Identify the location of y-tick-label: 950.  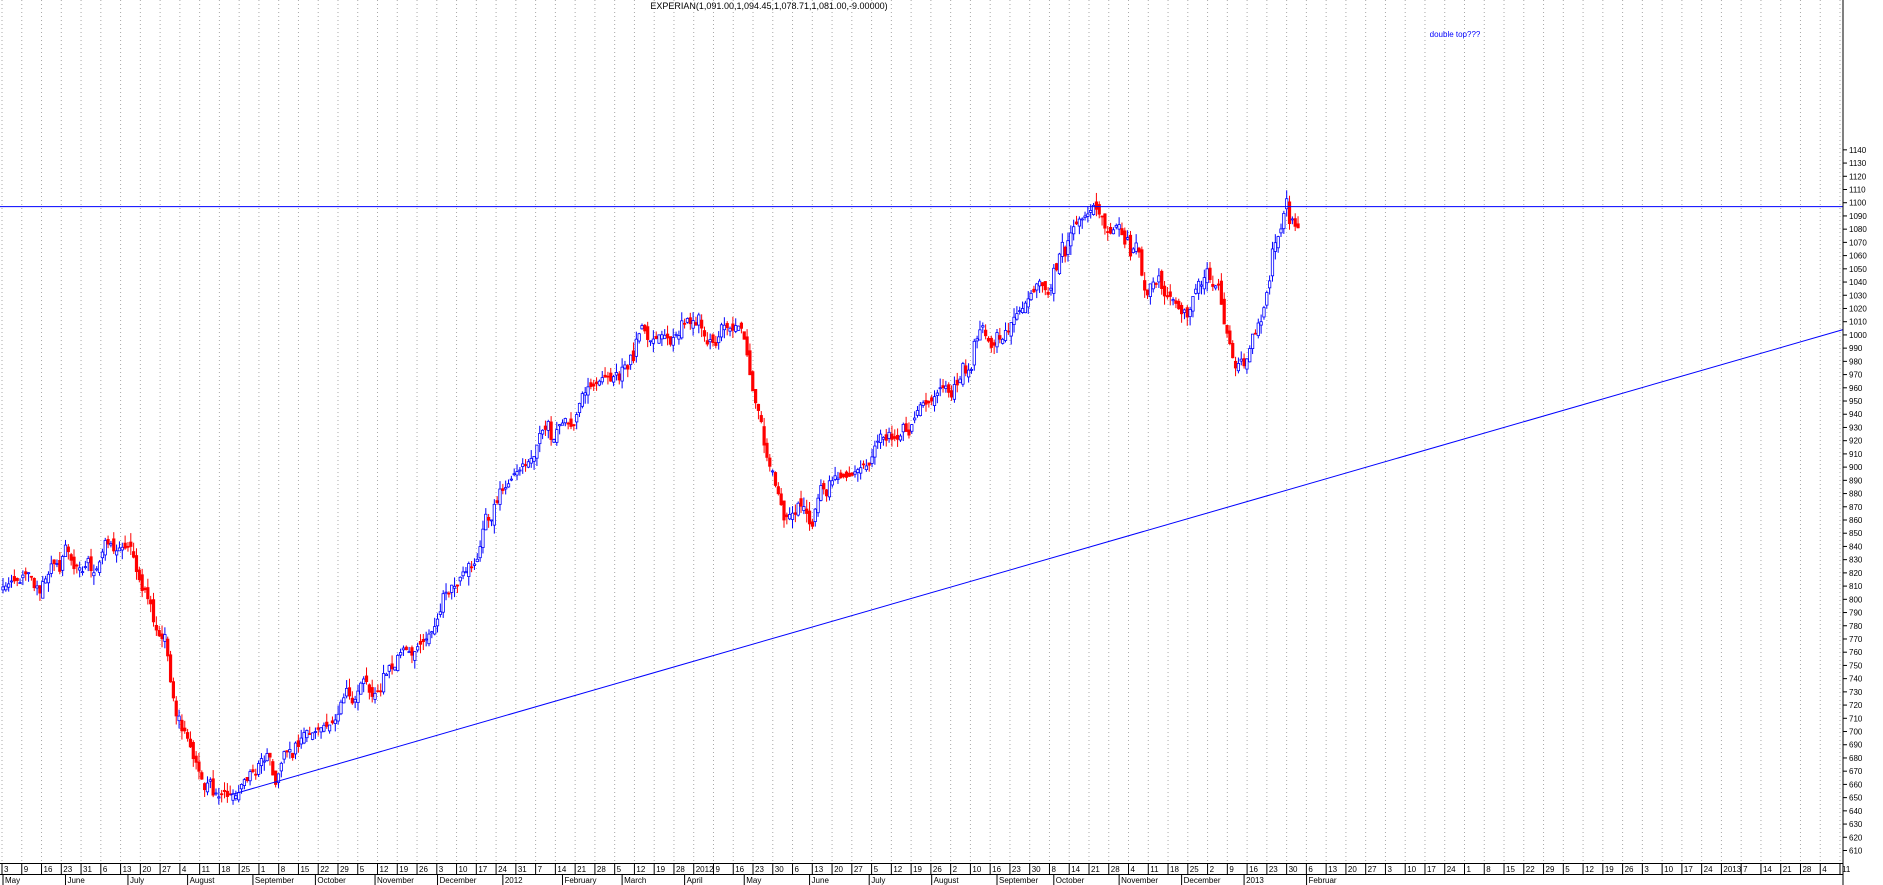
(1856, 401).